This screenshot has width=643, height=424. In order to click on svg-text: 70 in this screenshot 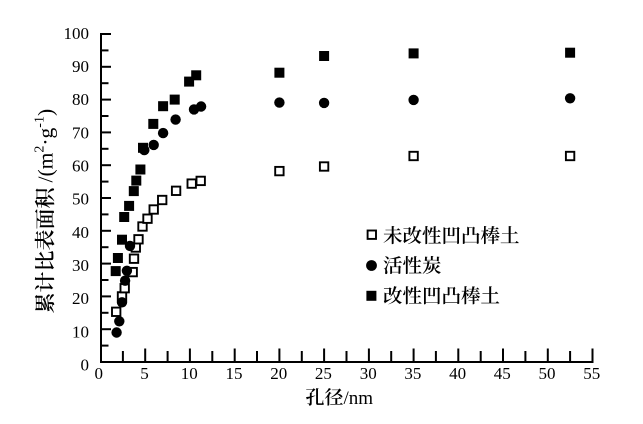, I will do `click(80, 132)`.